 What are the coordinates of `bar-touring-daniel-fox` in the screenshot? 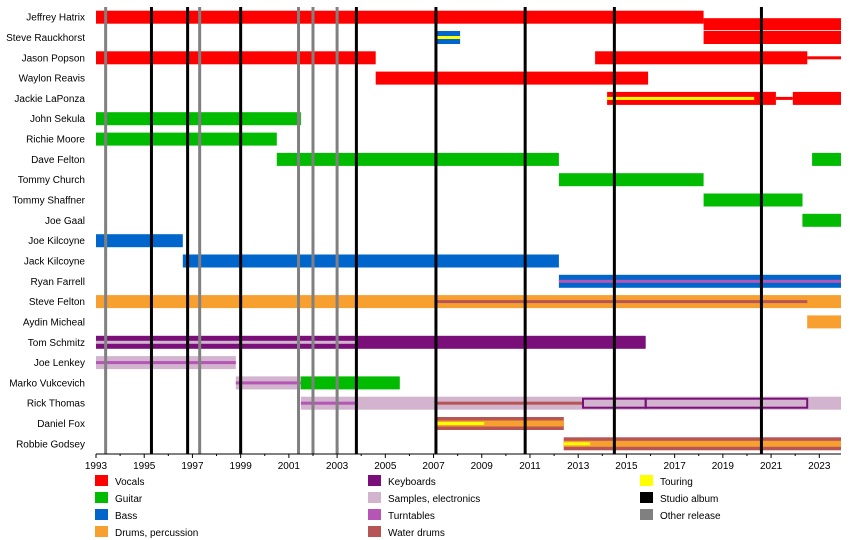 It's located at (460, 423).